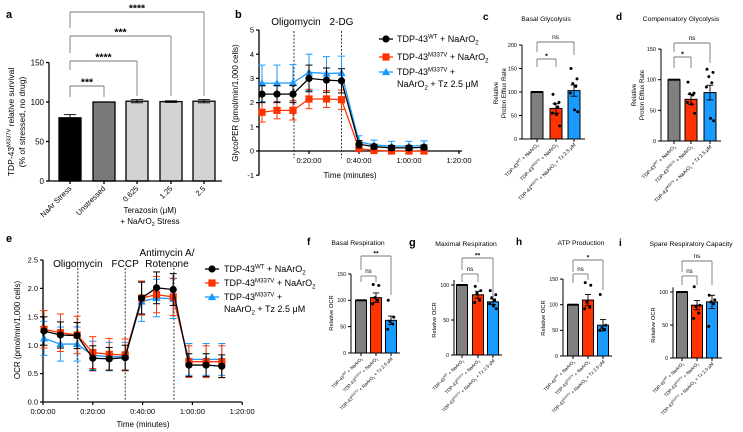 The width and height of the screenshot is (743, 432). What do you see at coordinates (252, 126) in the screenshot?
I see `y-tick-label: 1` at bounding box center [252, 126].